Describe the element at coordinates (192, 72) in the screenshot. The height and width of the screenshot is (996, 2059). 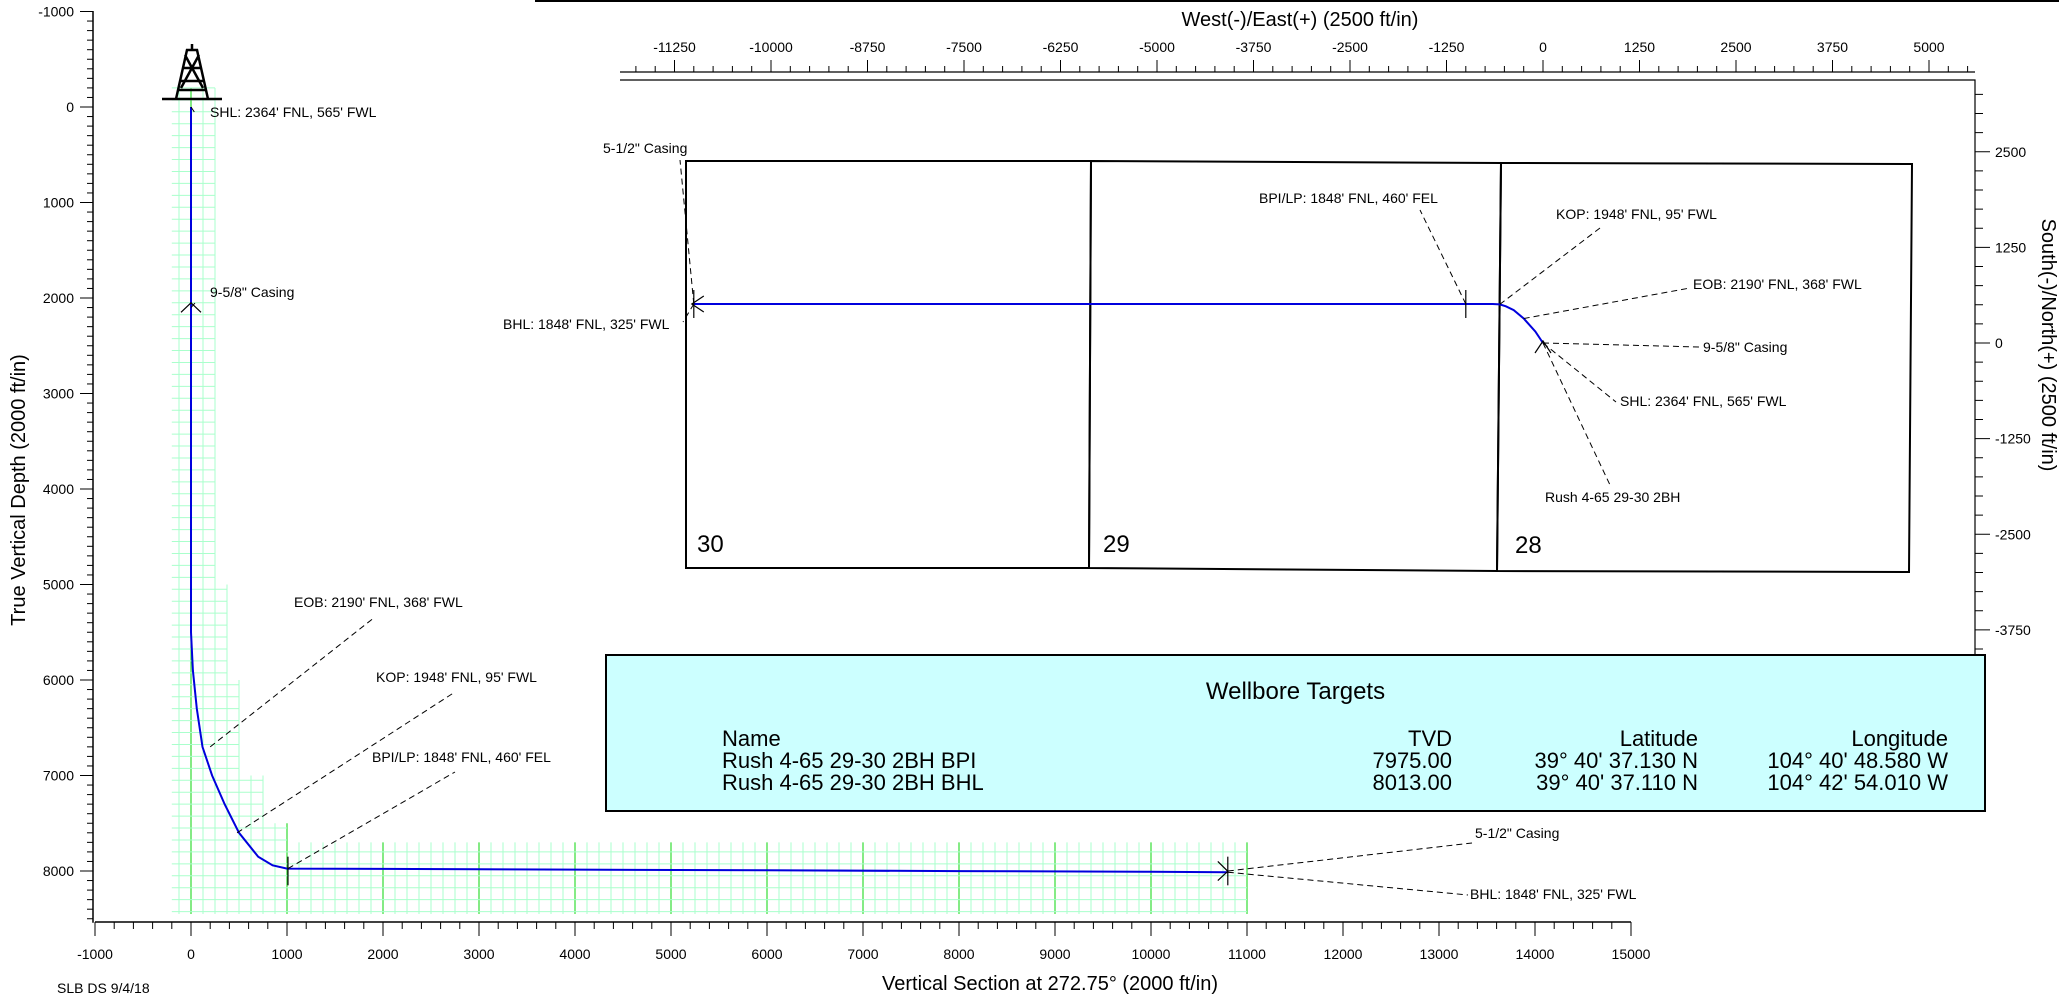
I see `rig-icon` at that location.